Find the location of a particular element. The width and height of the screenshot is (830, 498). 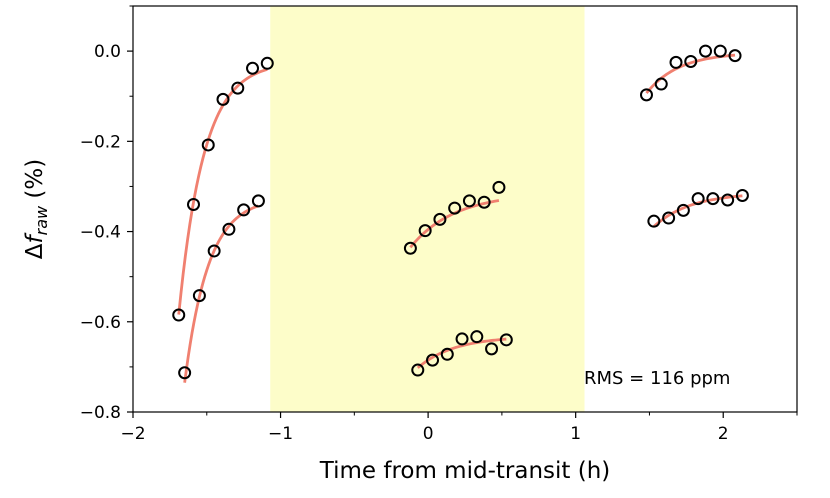

y-axis-label: Δfraw (%) is located at coordinates (36, 209).